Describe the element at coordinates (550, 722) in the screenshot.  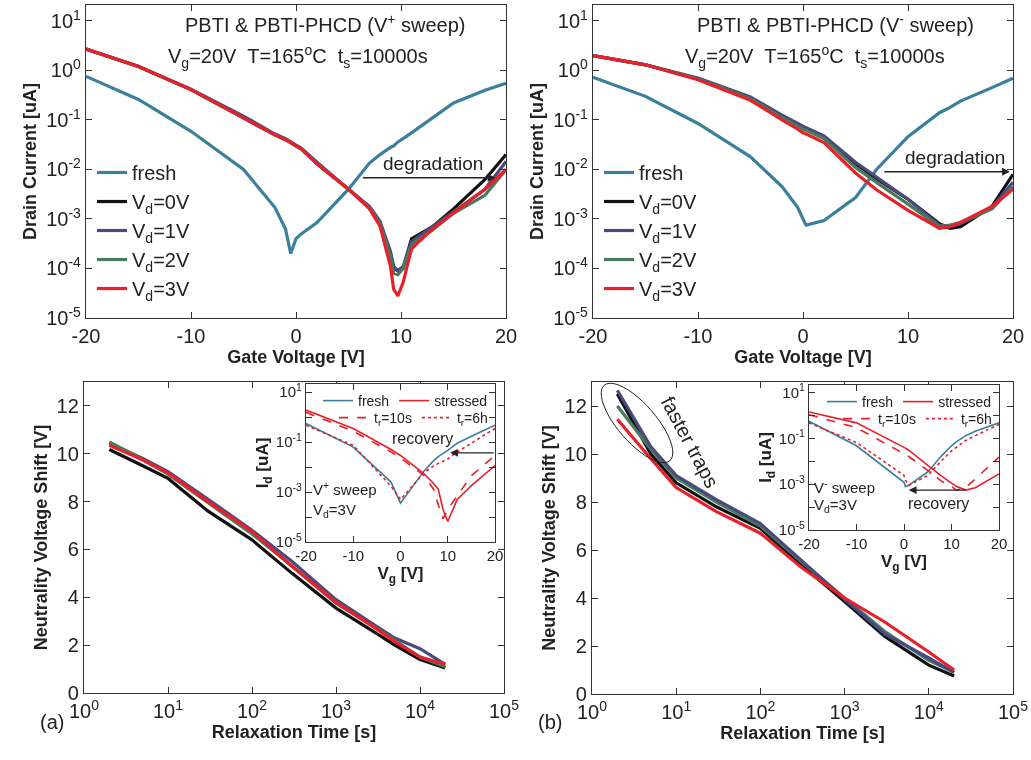
I see `text: (b)` at that location.